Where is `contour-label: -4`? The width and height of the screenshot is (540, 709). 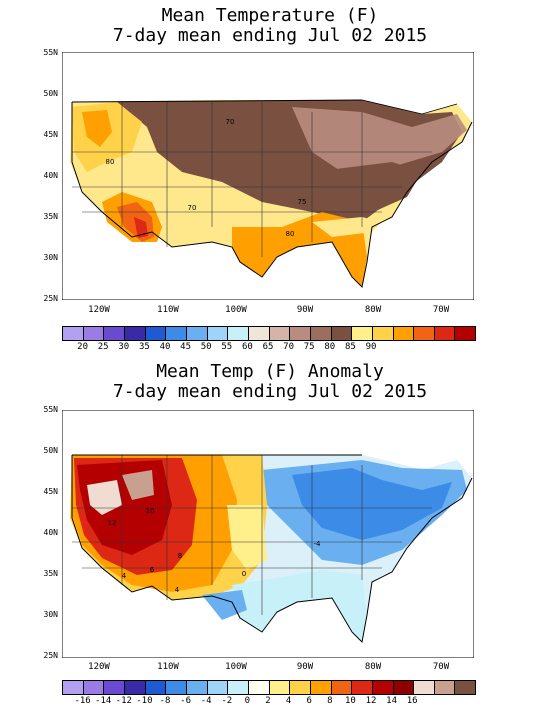 contour-label: -4 is located at coordinates (318, 544).